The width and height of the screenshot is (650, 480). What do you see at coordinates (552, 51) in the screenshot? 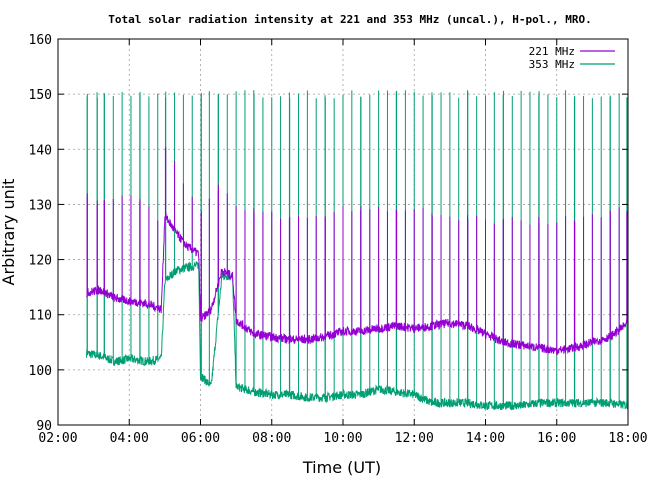
I see `legend-label-221: 221 MHz` at bounding box center [552, 51].